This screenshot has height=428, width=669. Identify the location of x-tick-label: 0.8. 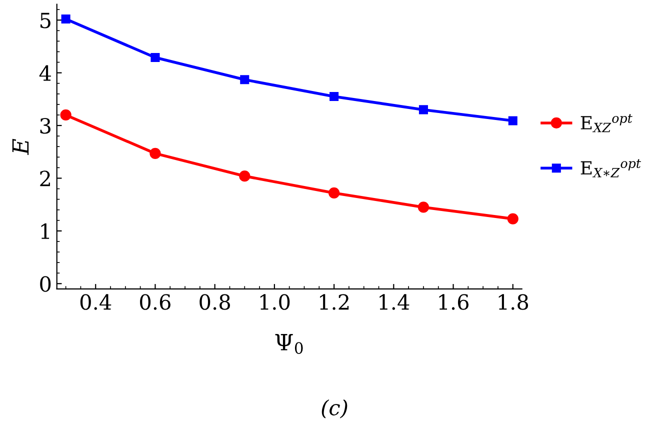
(215, 302).